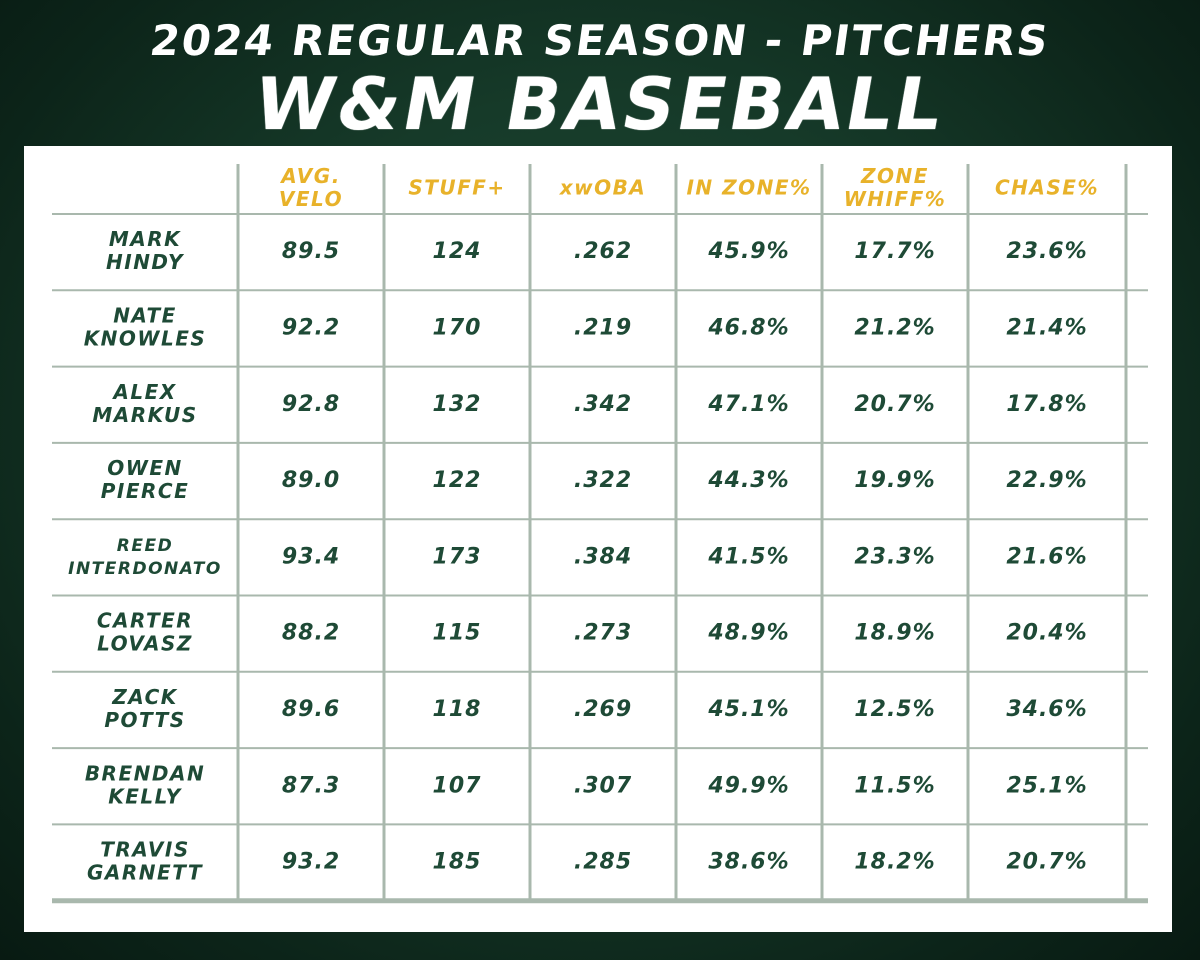 The height and width of the screenshot is (960, 1200). What do you see at coordinates (145, 250) in the screenshot?
I see `player-name: MARK HINDY` at bounding box center [145, 250].